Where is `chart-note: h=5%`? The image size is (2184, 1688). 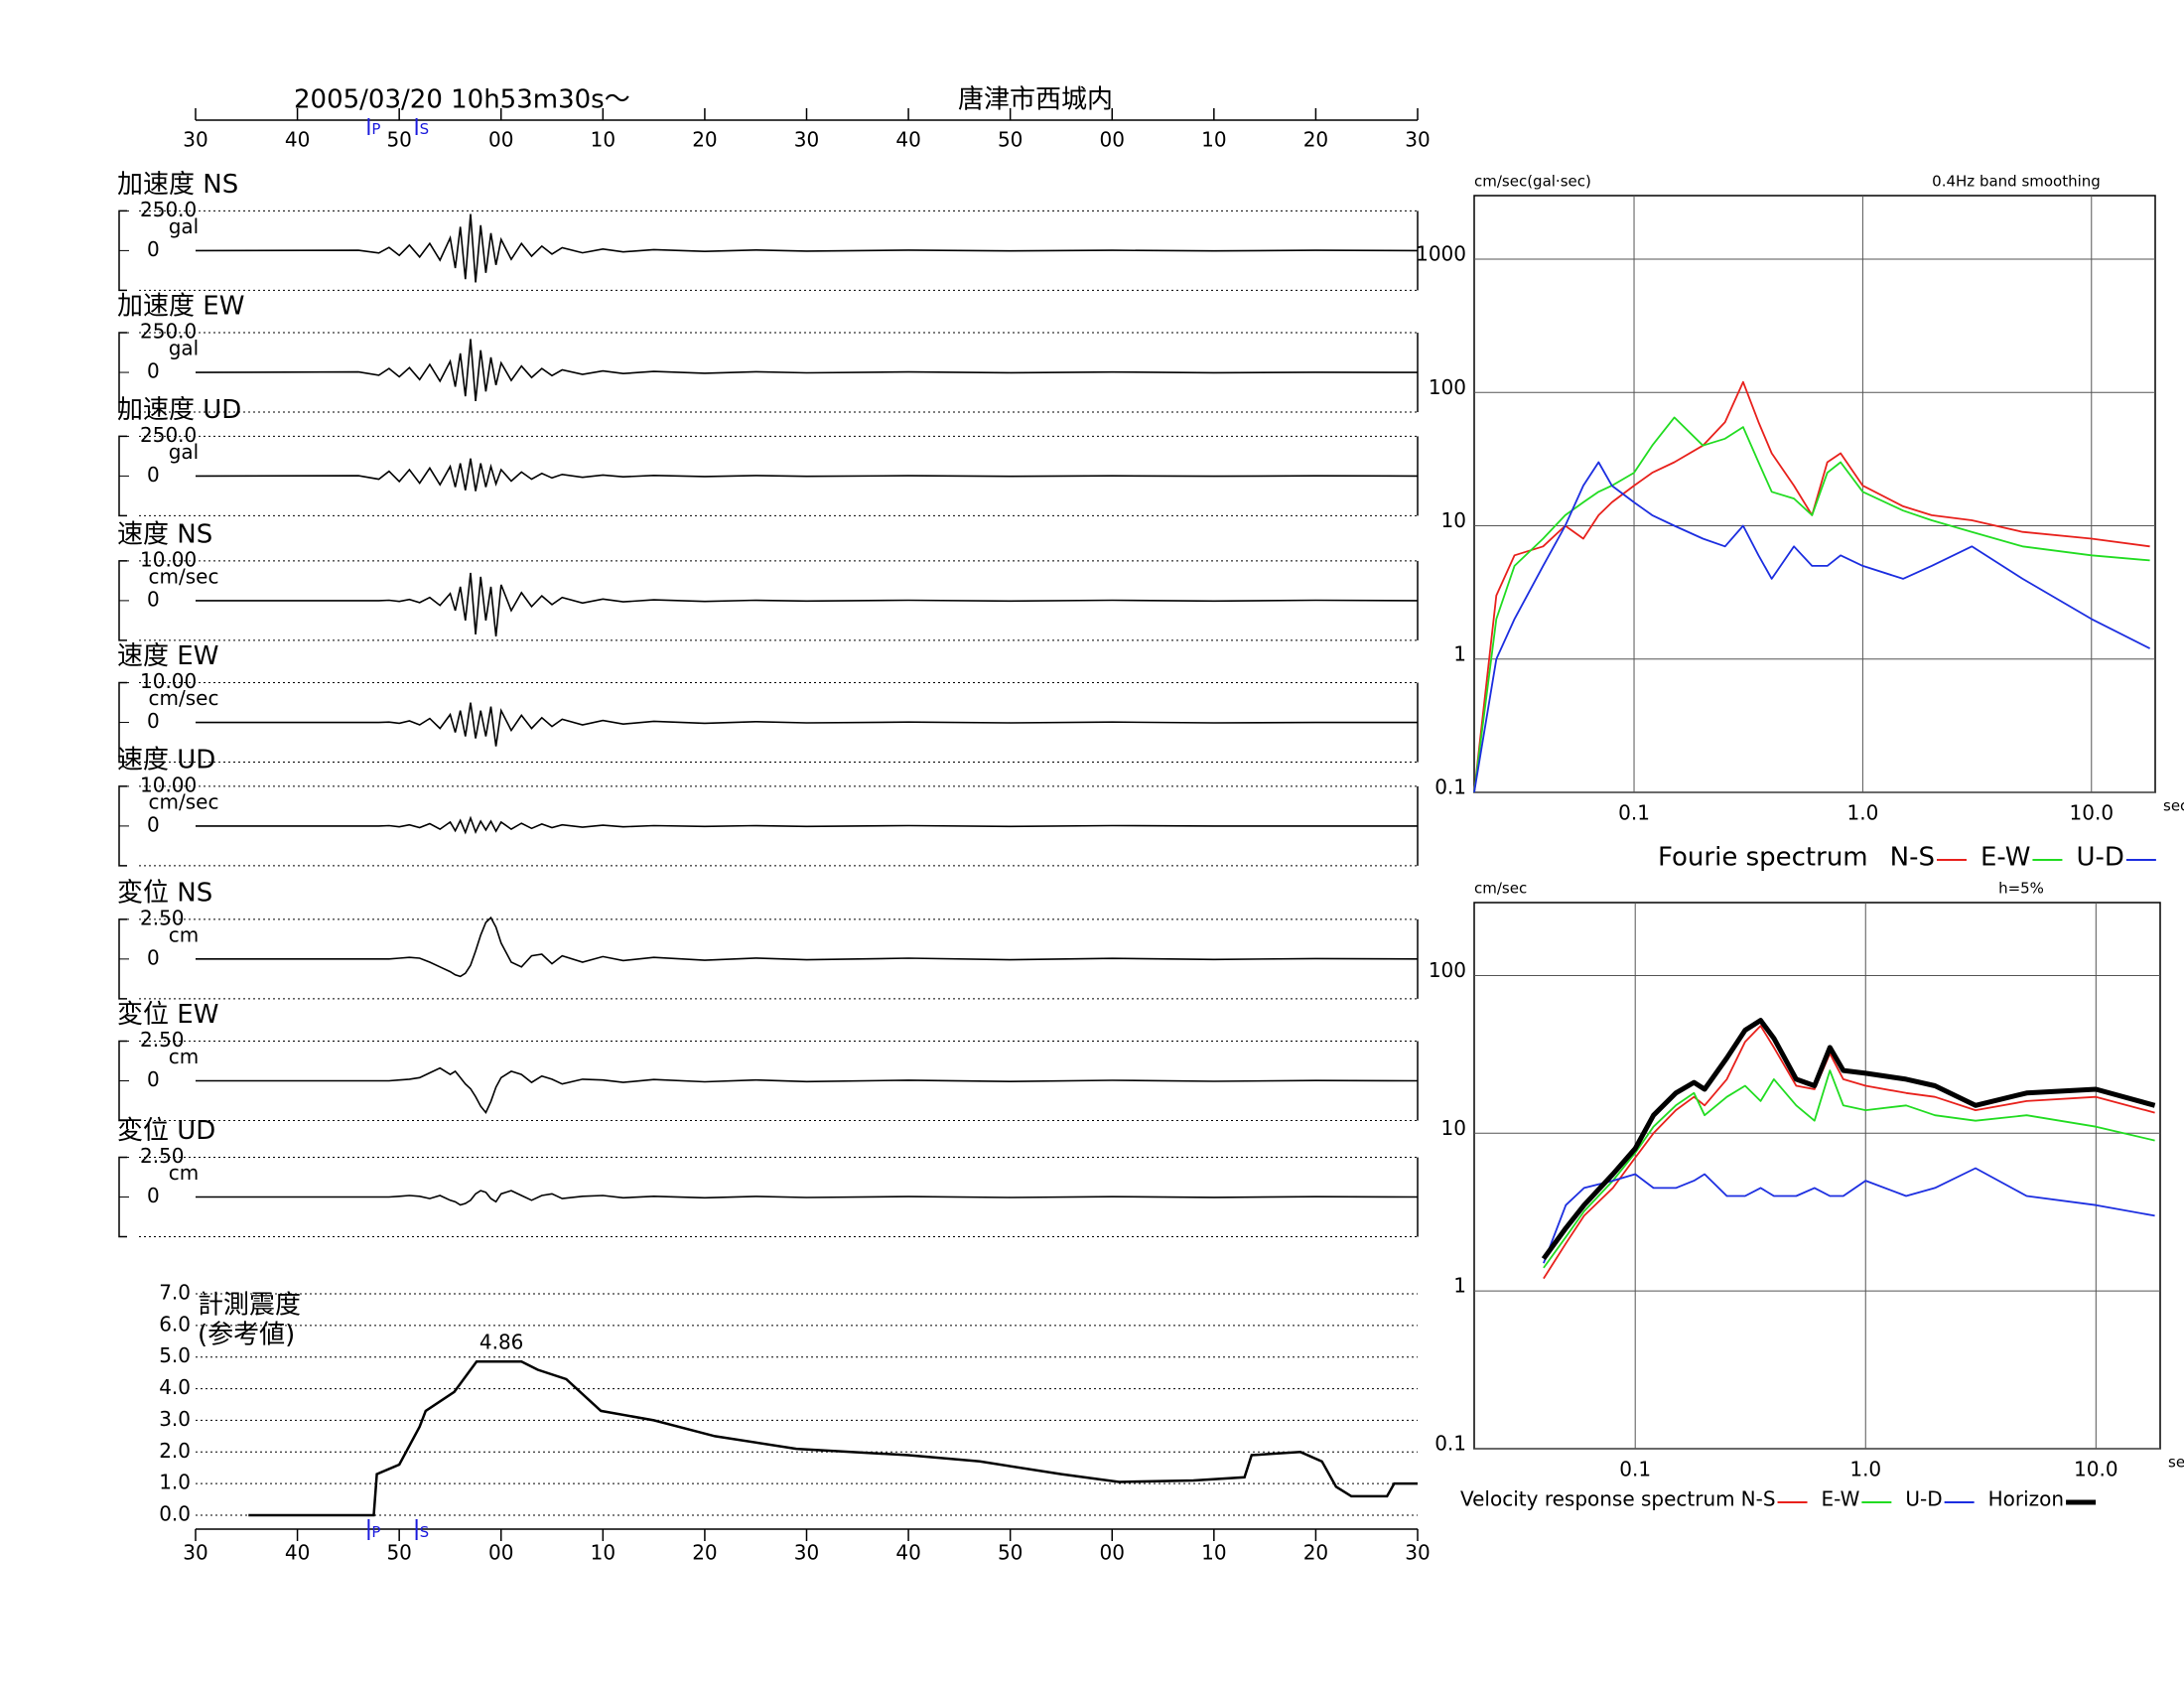
chart-note: h=5% is located at coordinates (2021, 889).